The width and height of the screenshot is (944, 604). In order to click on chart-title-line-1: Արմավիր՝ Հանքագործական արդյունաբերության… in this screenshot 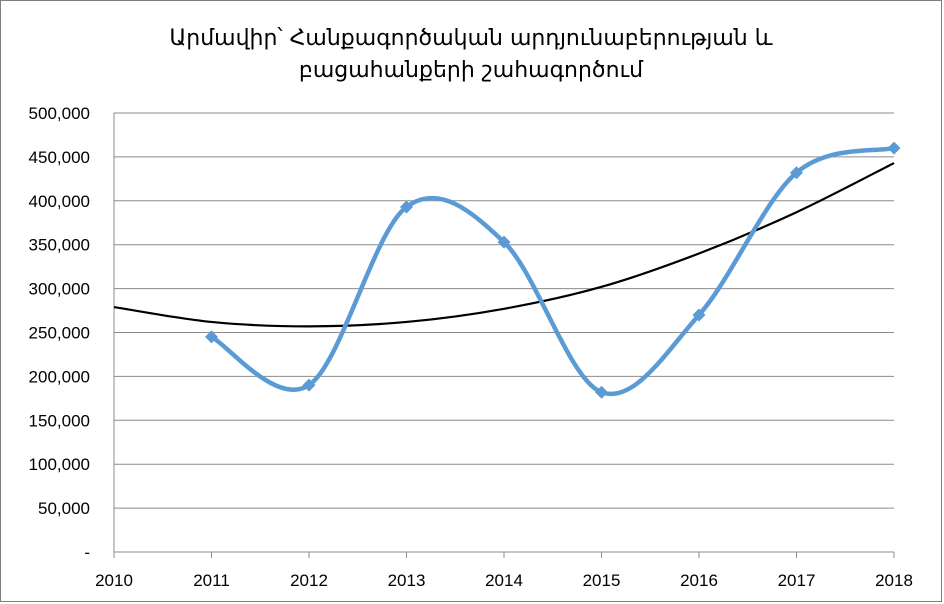, I will do `click(471, 38)`.